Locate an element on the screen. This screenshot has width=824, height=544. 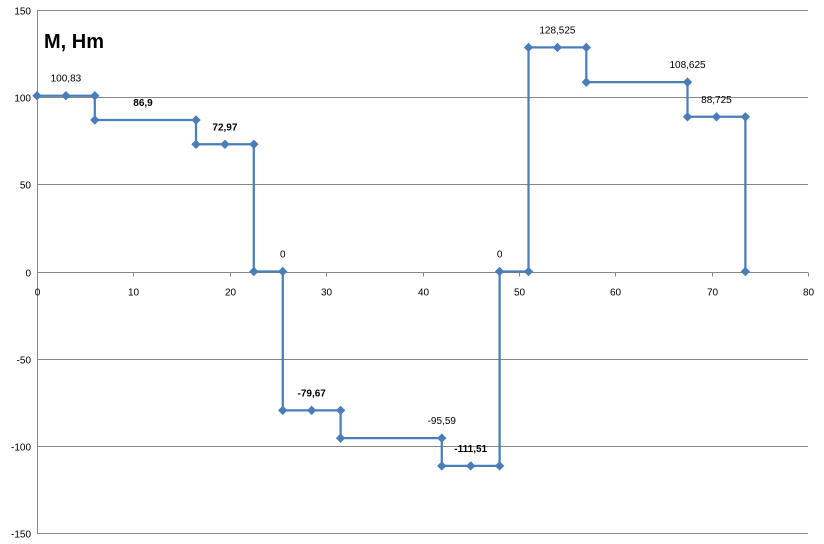
x-tick-label: 70 is located at coordinates (713, 293).